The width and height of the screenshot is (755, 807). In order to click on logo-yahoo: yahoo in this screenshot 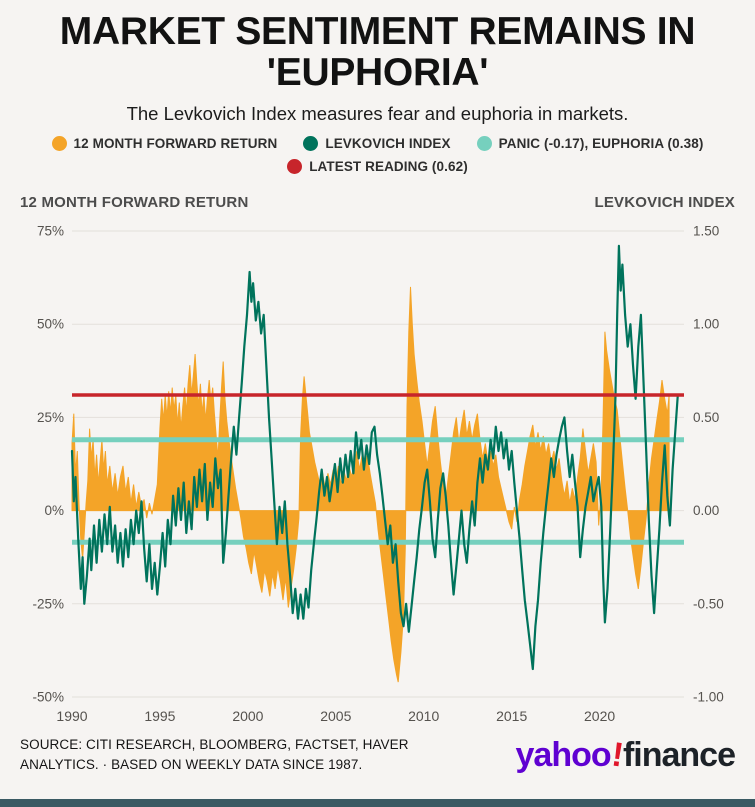, I will do `click(563, 755)`.